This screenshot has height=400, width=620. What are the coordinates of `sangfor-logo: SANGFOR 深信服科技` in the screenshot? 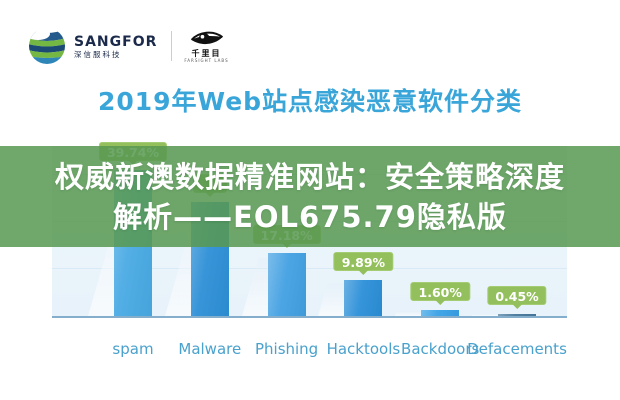 It's located at (115, 46).